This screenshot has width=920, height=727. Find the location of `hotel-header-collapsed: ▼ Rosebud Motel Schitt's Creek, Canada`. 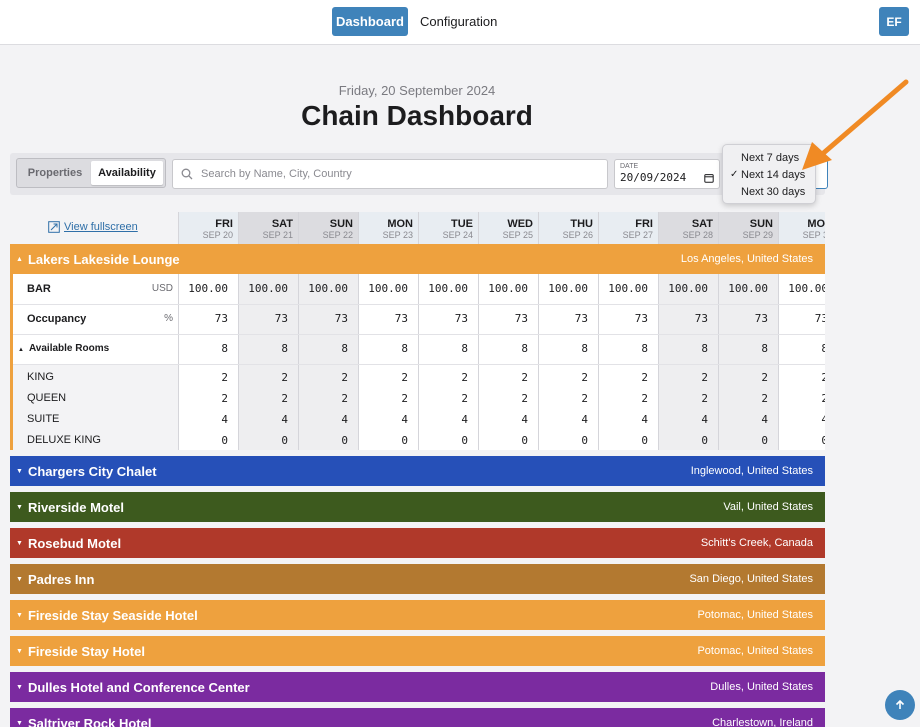

hotel-header-collapsed: ▼ Rosebud Motel Schitt's Creek, Canada is located at coordinates (417, 543).